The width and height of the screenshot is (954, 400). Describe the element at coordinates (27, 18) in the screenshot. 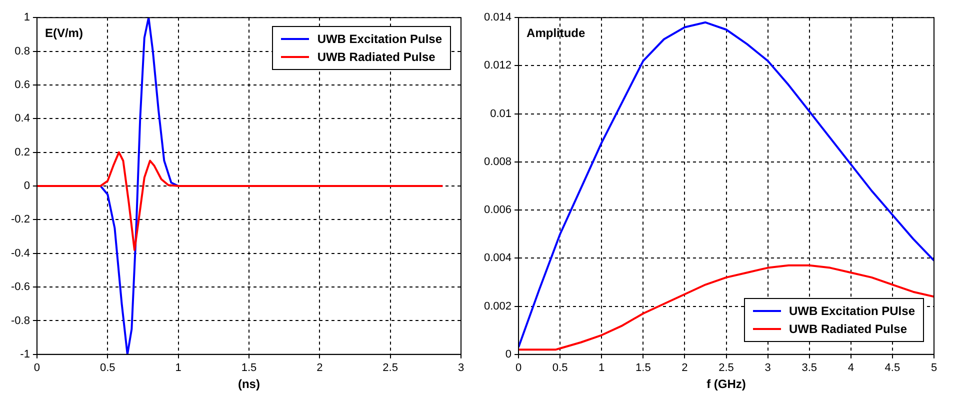

I see `y-tick-label: 1` at that location.